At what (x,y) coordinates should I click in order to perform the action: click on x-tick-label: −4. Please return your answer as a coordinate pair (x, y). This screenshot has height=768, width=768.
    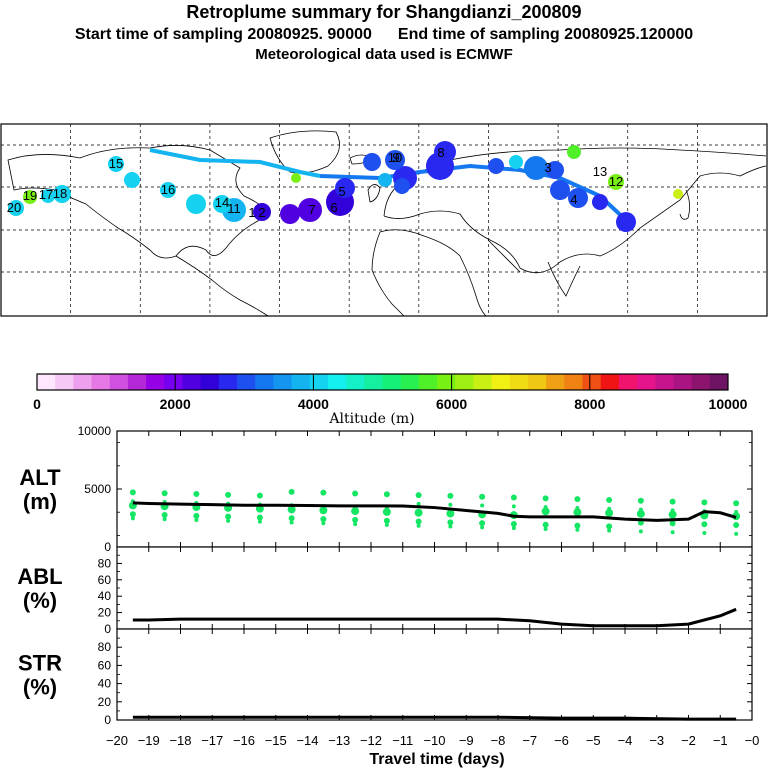
    Looking at the image, I should click on (625, 740).